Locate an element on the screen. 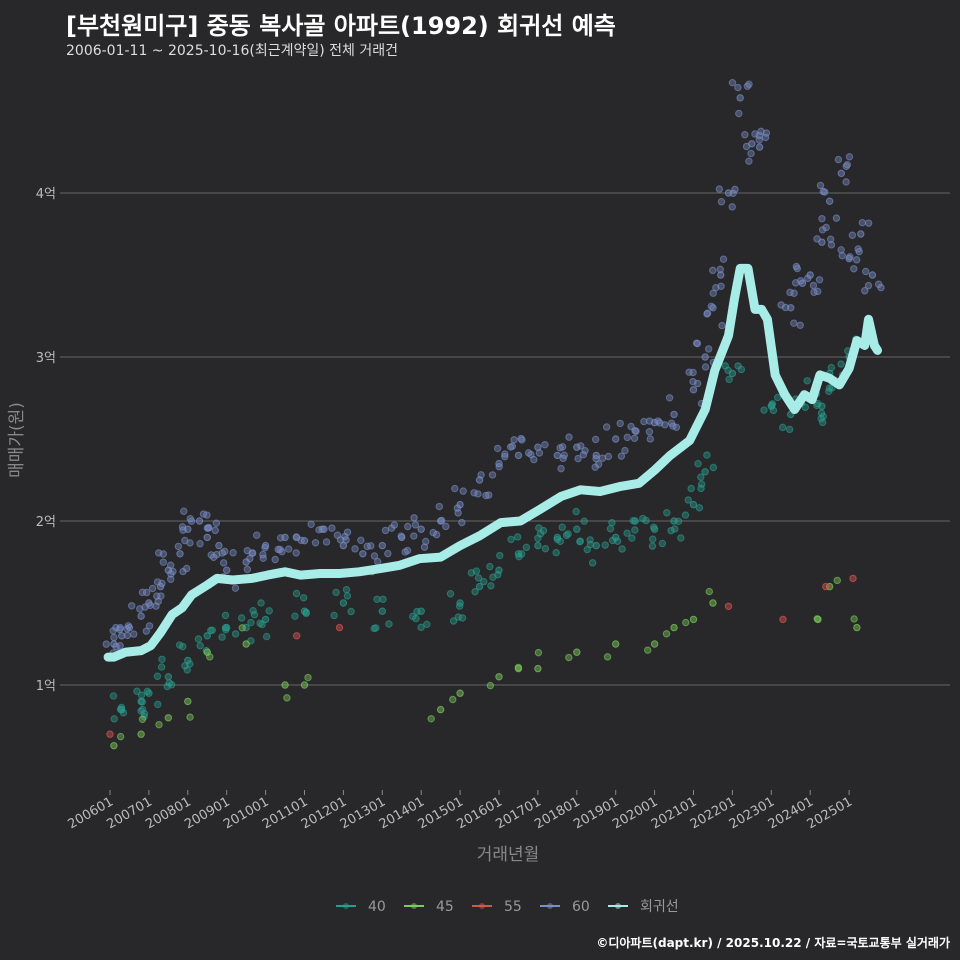 Image resolution: width=960 pixels, height=960 pixels. y-axis-label: 매매가(원) is located at coordinates (17, 440).